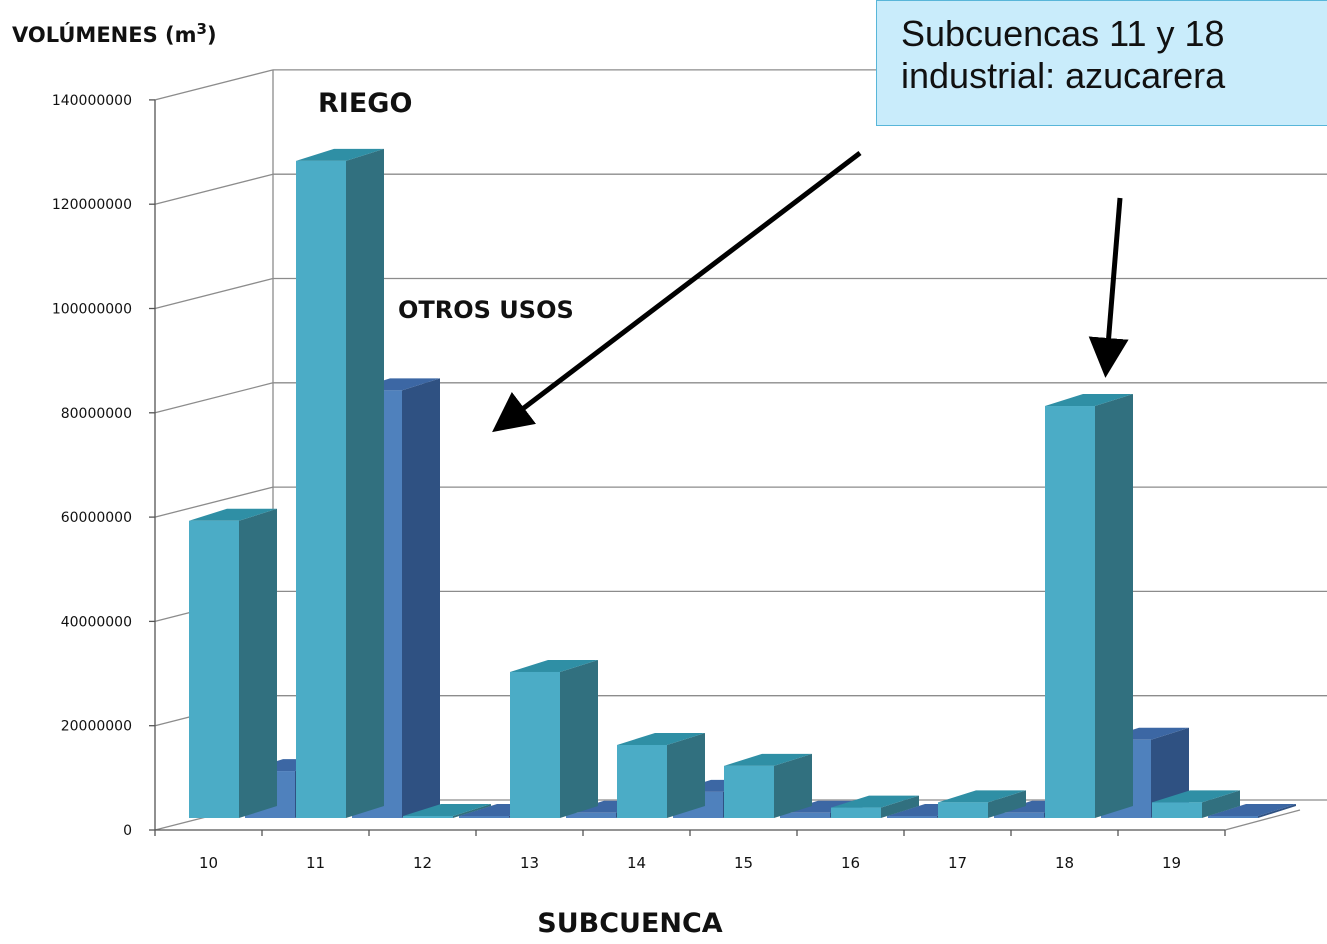 This screenshot has height=944, width=1327. What do you see at coordinates (92, 310) in the screenshot?
I see `y-tick-label: 100000000` at bounding box center [92, 310].